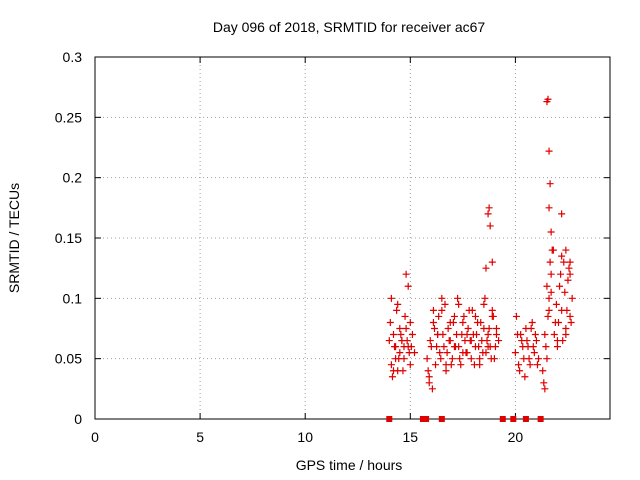  Describe the element at coordinates (73, 178) in the screenshot. I see `y-tick-label: 0.2` at that location.